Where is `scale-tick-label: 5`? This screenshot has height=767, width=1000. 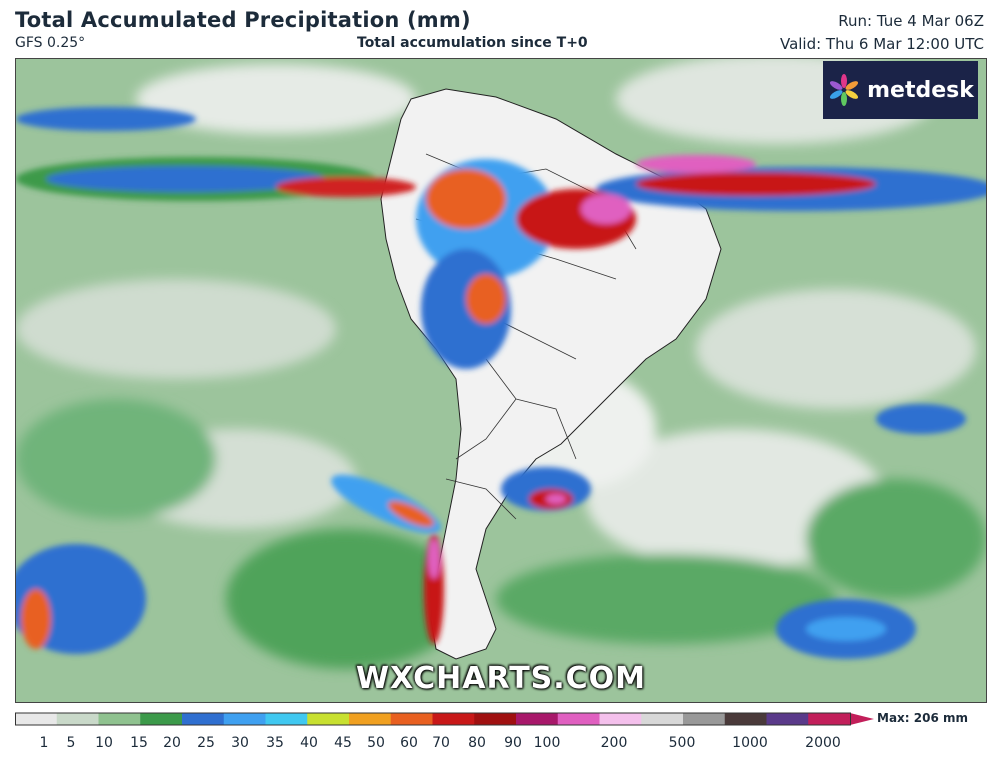
scale-tick-label: 5 is located at coordinates (71, 743).